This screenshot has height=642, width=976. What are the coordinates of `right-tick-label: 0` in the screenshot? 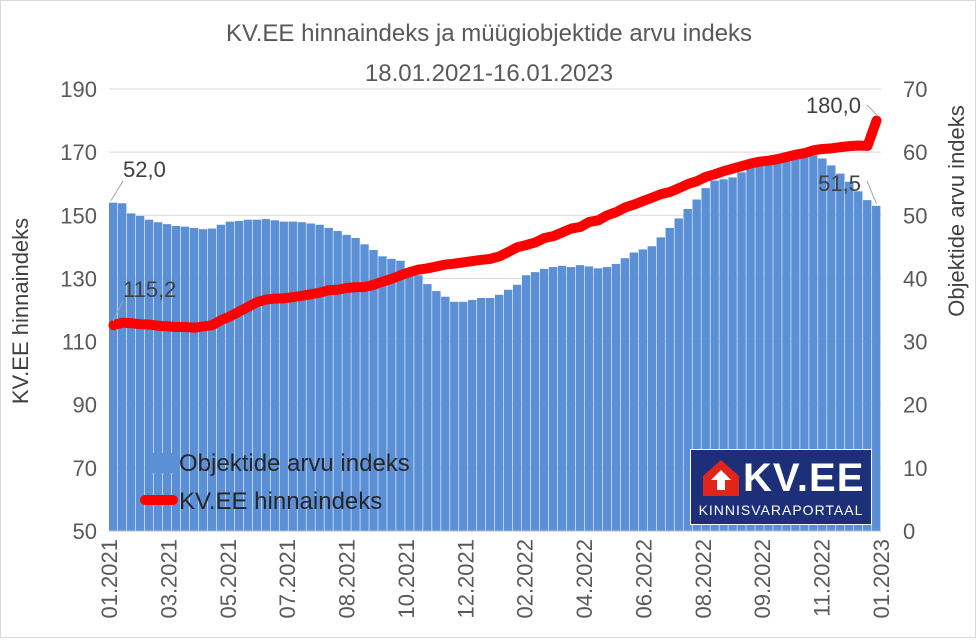 It's located at (909, 531).